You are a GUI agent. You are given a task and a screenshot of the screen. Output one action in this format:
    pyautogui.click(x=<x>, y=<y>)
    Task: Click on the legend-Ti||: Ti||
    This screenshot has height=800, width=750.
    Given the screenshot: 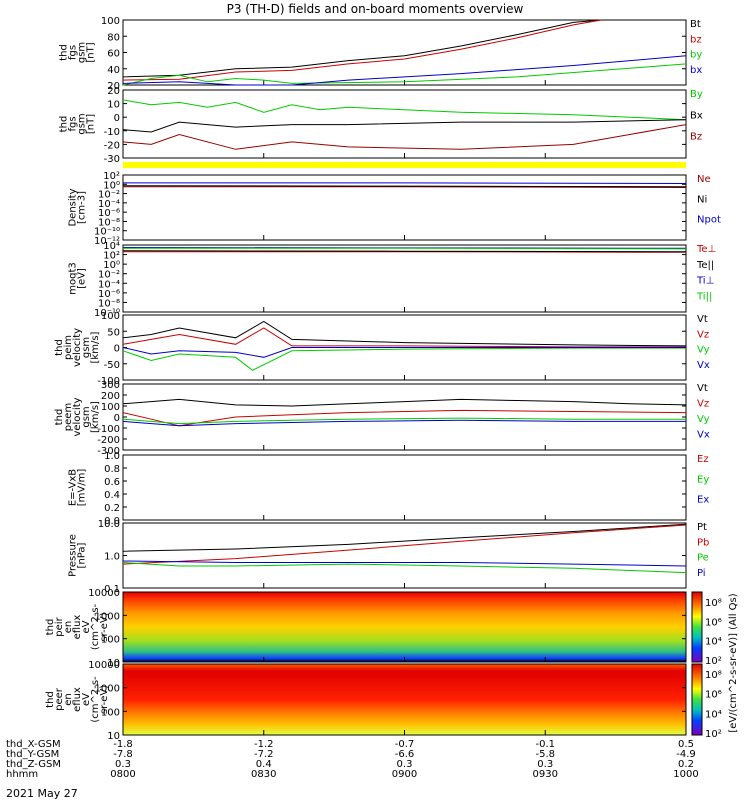 What is the action you would take?
    pyautogui.click(x=704, y=296)
    